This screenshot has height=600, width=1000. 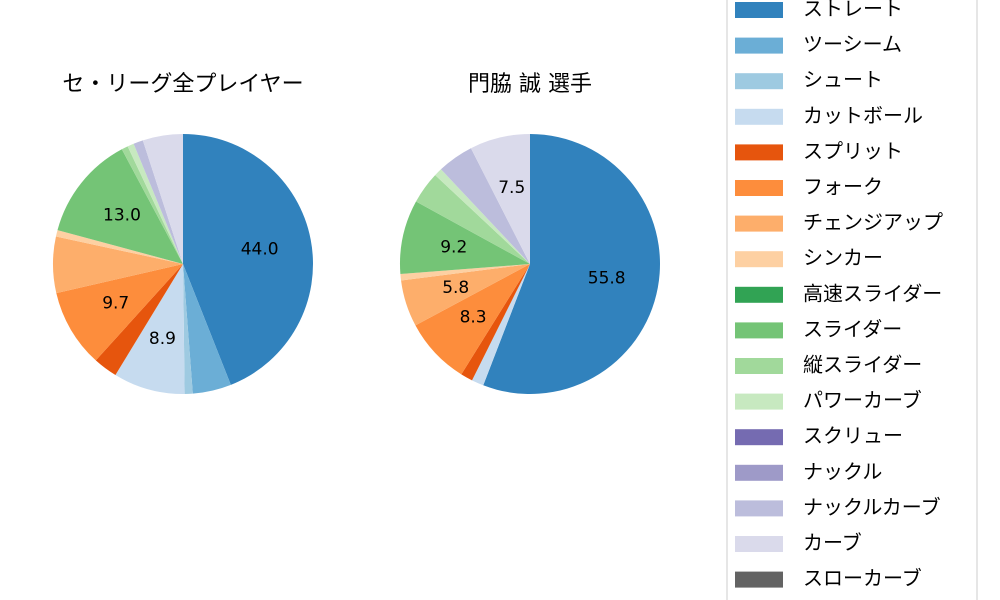 What do you see at coordinates (862, 400) in the screenshot?
I see `legend-label: パワーカーブ` at bounding box center [862, 400].